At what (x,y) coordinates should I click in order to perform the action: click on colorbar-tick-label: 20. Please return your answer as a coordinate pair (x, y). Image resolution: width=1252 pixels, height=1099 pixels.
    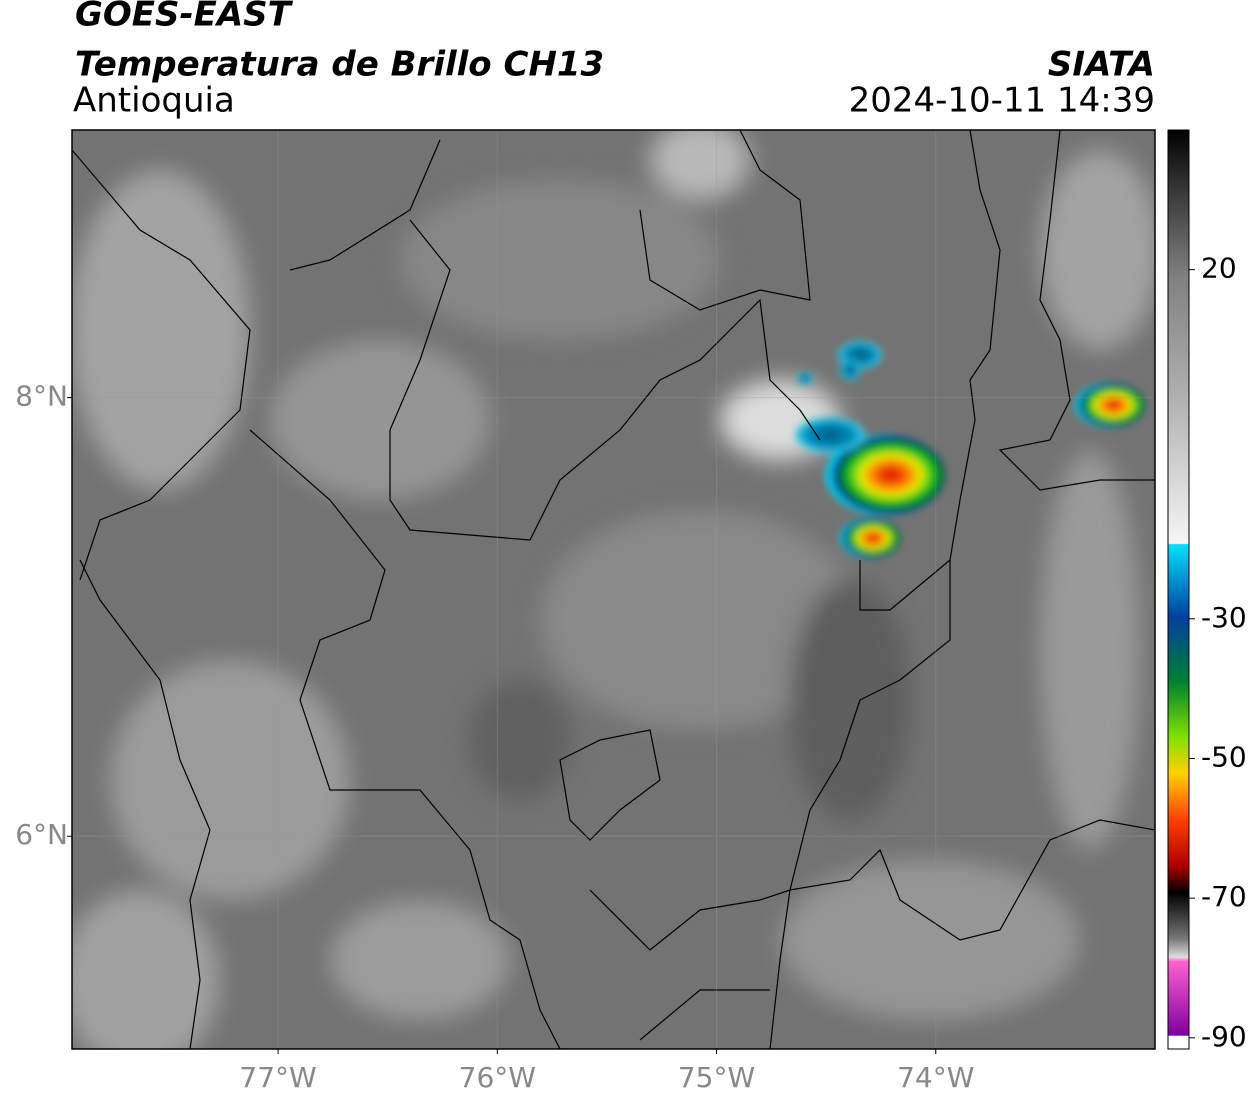
    Looking at the image, I should click on (1219, 268).